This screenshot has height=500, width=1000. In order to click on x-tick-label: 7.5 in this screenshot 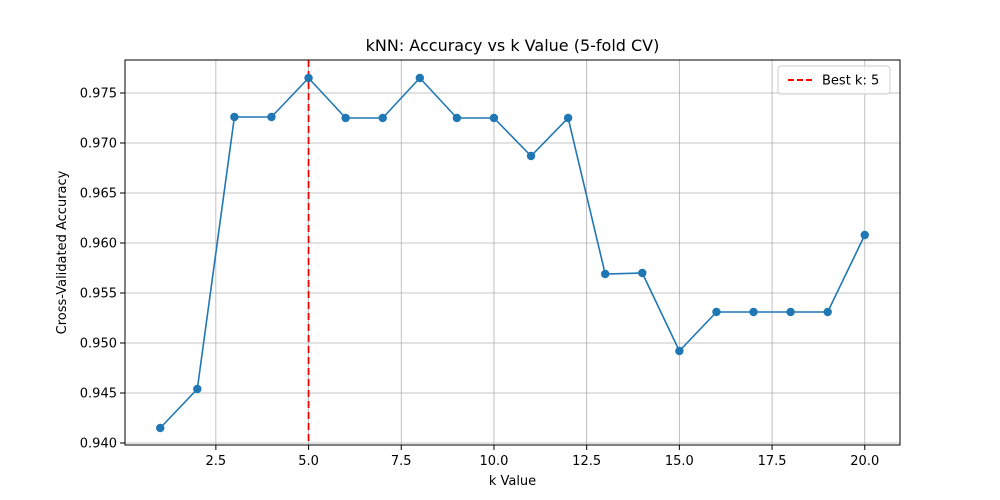, I will do `click(401, 461)`.